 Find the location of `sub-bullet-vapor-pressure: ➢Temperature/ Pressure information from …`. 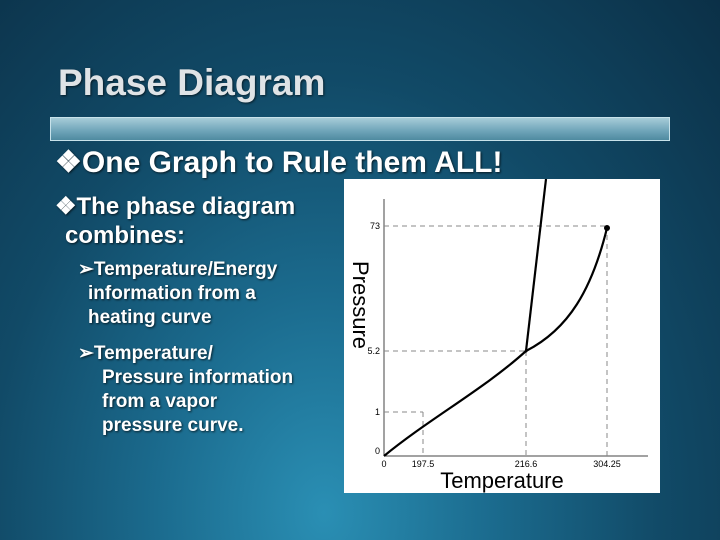

sub-bullet-vapor-pressure: ➢Temperature/ Pressure information from … is located at coordinates (208, 390).